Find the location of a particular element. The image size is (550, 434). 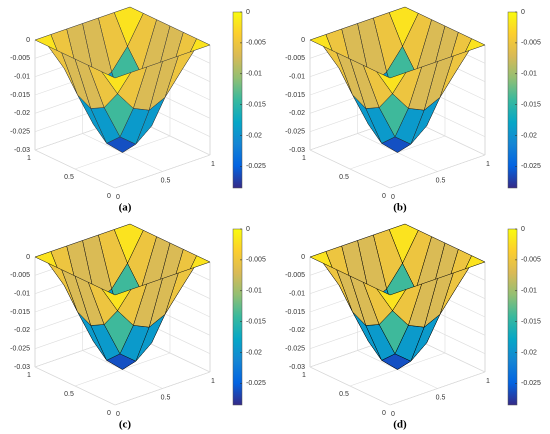

panel-label: (d) is located at coordinates (400, 425).